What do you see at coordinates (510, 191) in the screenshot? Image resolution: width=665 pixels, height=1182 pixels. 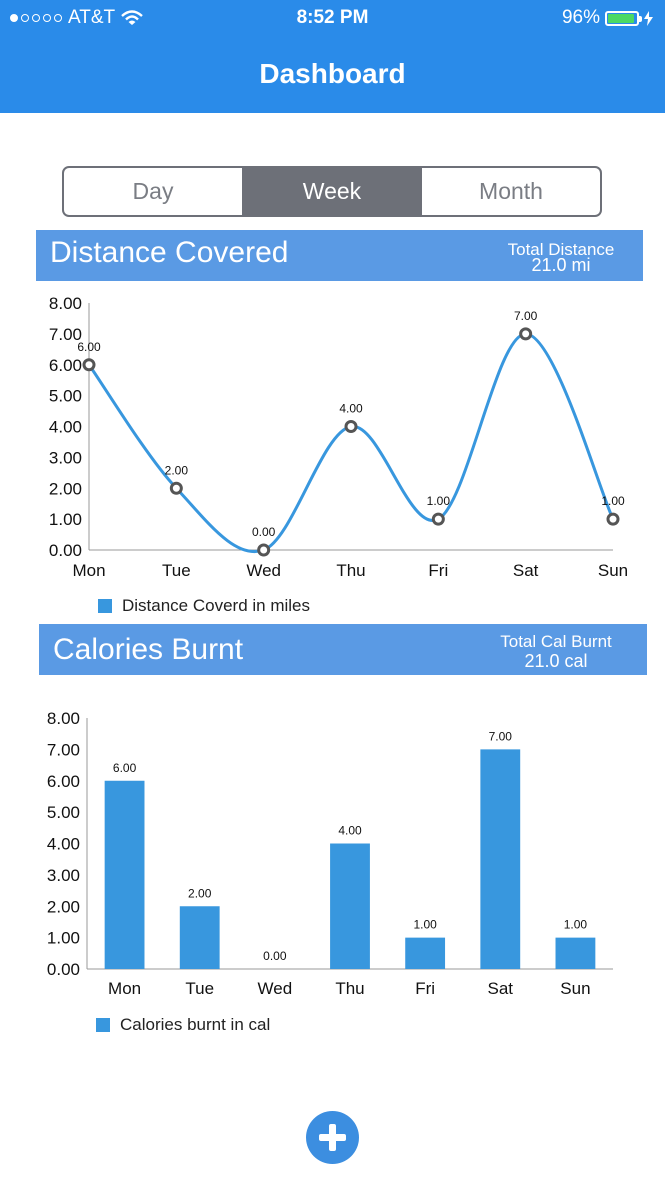 I see `segment-month: Month` at bounding box center [510, 191].